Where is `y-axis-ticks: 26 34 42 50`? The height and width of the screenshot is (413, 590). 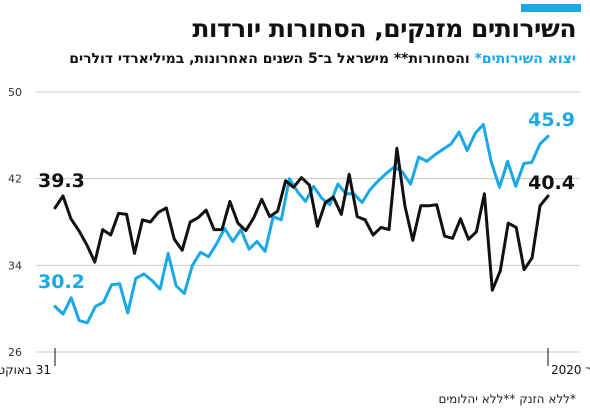
y-axis-ticks: 26 34 42 50 is located at coordinates (15, 222).